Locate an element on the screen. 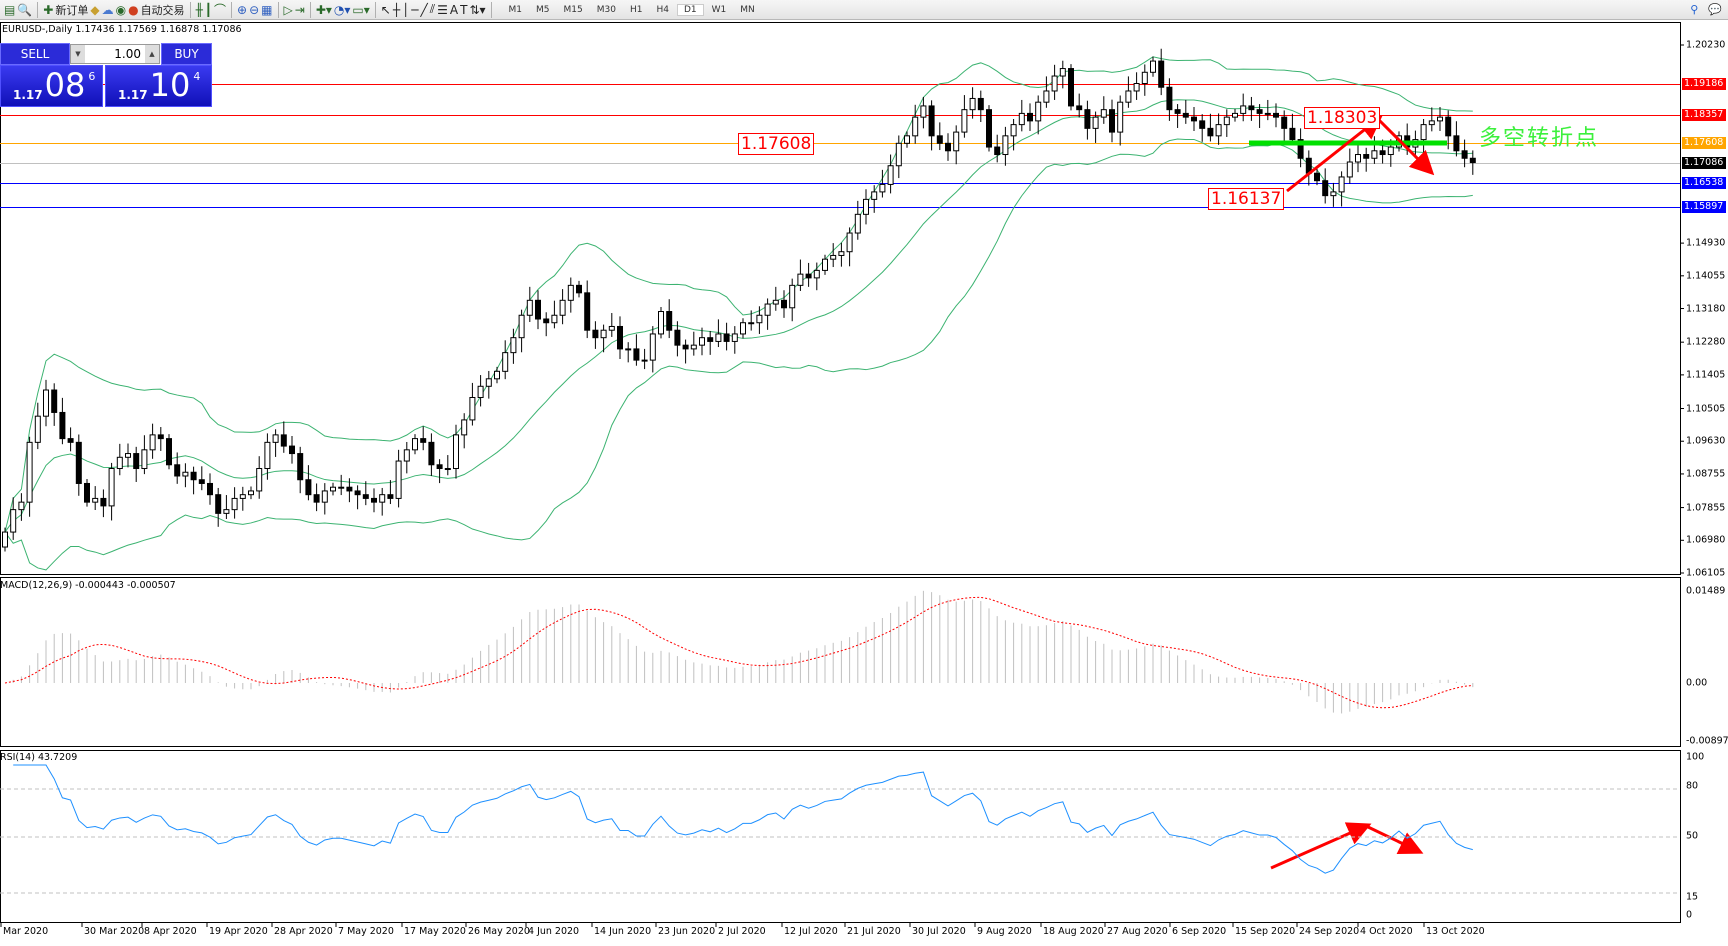 The height and width of the screenshot is (946, 1728). line-chart-icon: ⌒ is located at coordinates (220, 10).